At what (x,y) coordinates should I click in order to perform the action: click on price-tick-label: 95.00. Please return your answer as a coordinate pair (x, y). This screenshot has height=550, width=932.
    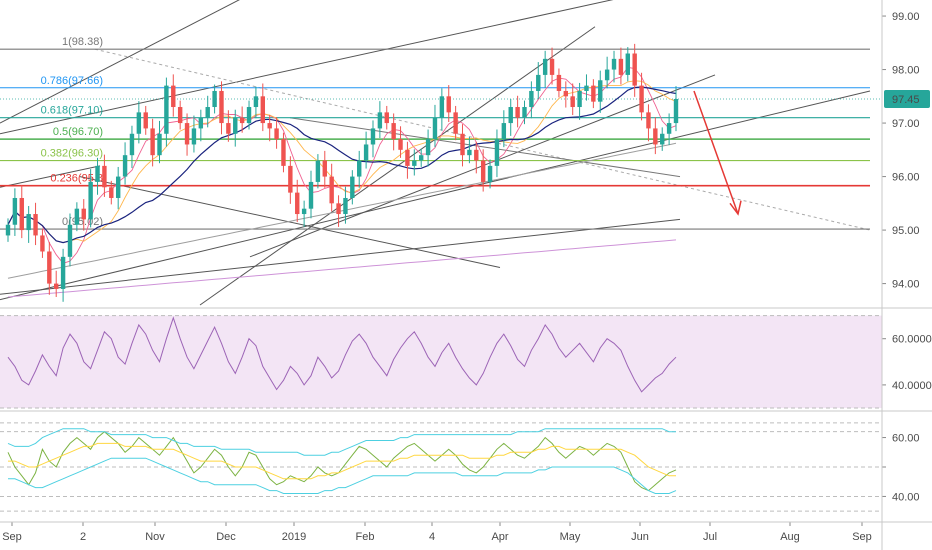
    Looking at the image, I should click on (906, 231).